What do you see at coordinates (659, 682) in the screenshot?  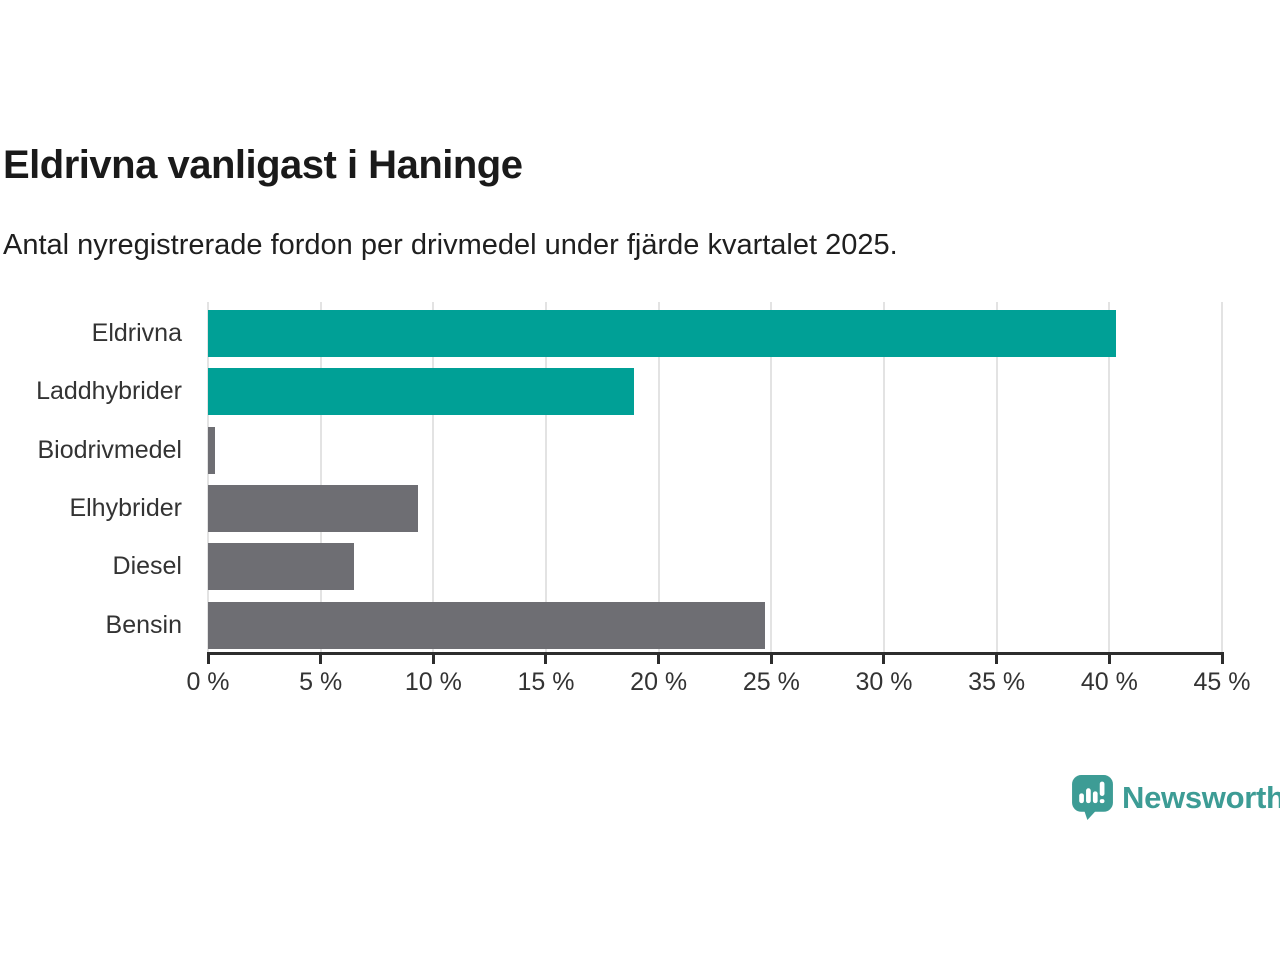 I see `axis-tick-label: 20 %` at bounding box center [659, 682].